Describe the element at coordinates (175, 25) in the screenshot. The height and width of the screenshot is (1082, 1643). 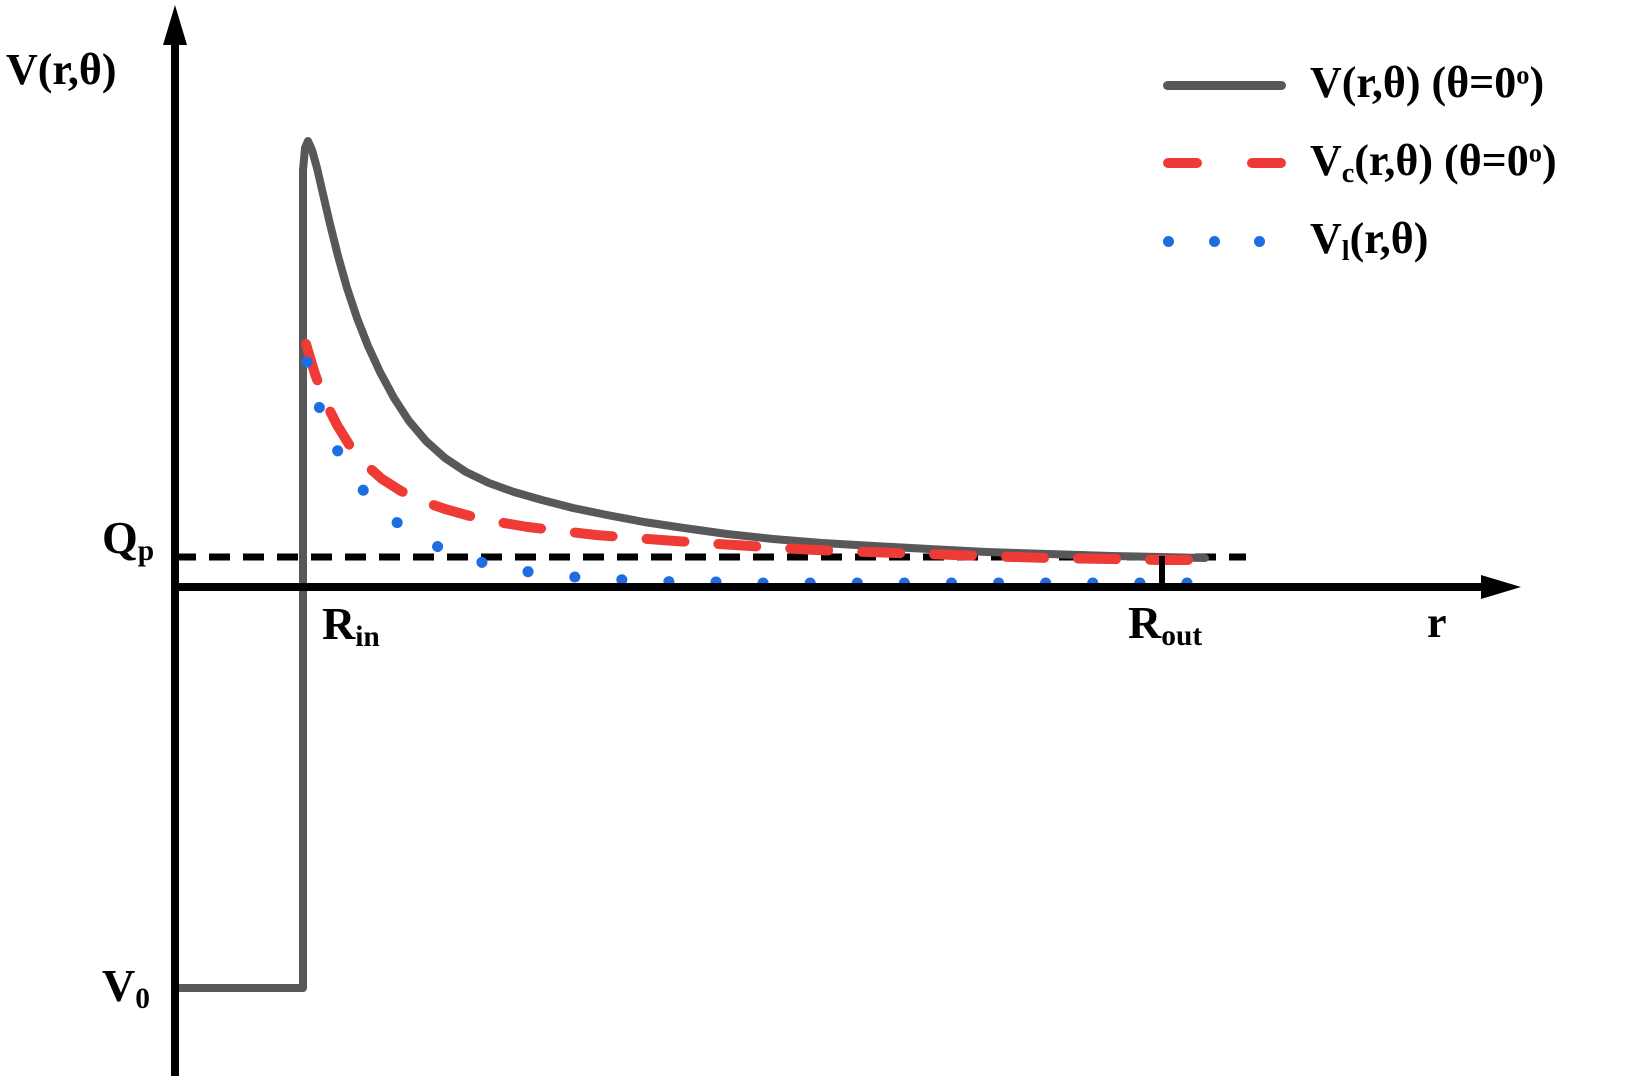
I see `y-axis-arrowhead` at that location.